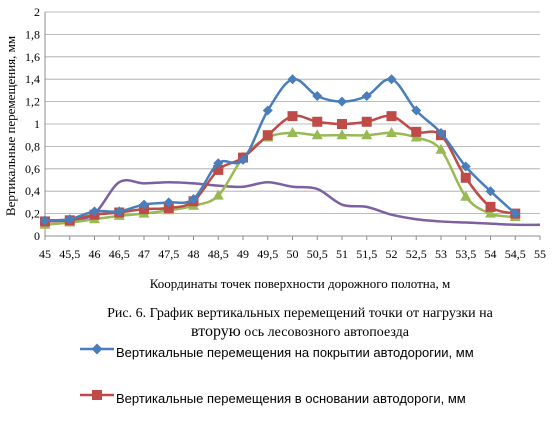 The height and width of the screenshot is (434, 558). What do you see at coordinates (37, 12) in the screenshot?
I see `y-tick-label: 2` at bounding box center [37, 12].